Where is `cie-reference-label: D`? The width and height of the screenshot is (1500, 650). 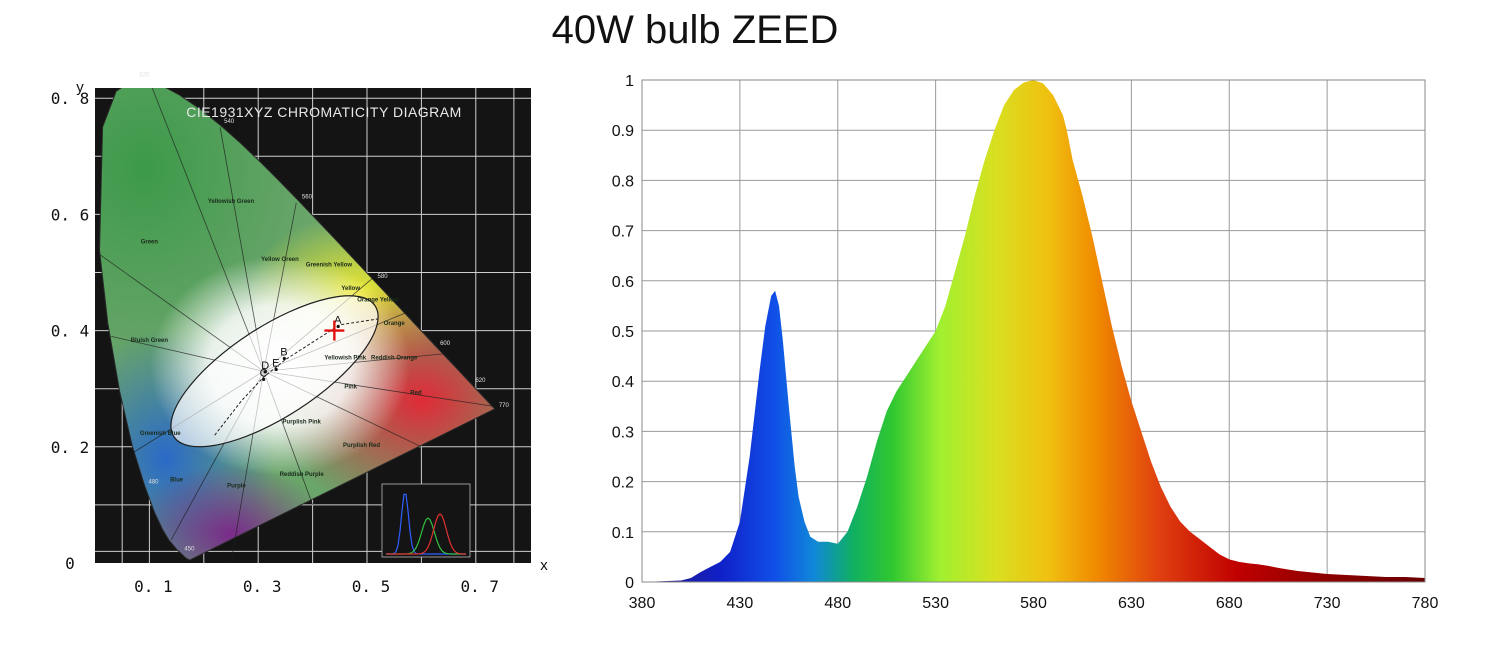 cie-reference-label: D is located at coordinates (265, 366).